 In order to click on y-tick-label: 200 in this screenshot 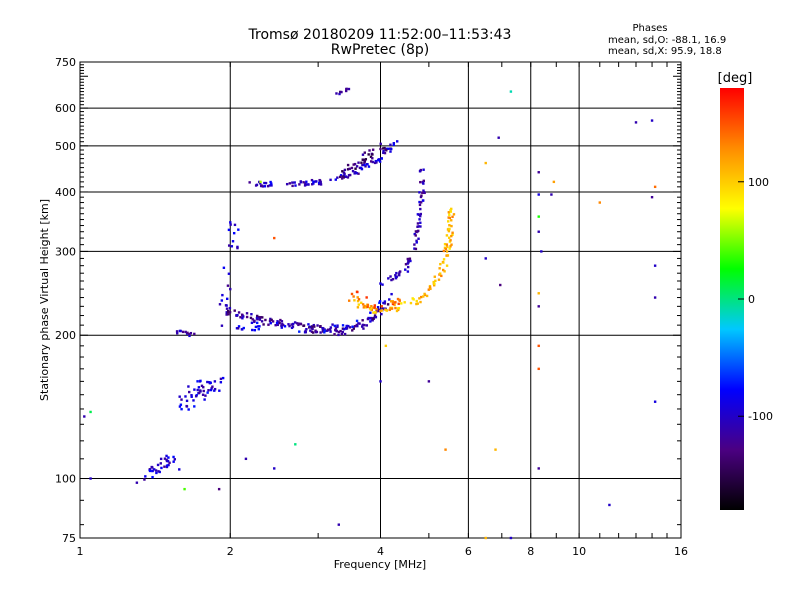, I will do `click(65, 335)`.